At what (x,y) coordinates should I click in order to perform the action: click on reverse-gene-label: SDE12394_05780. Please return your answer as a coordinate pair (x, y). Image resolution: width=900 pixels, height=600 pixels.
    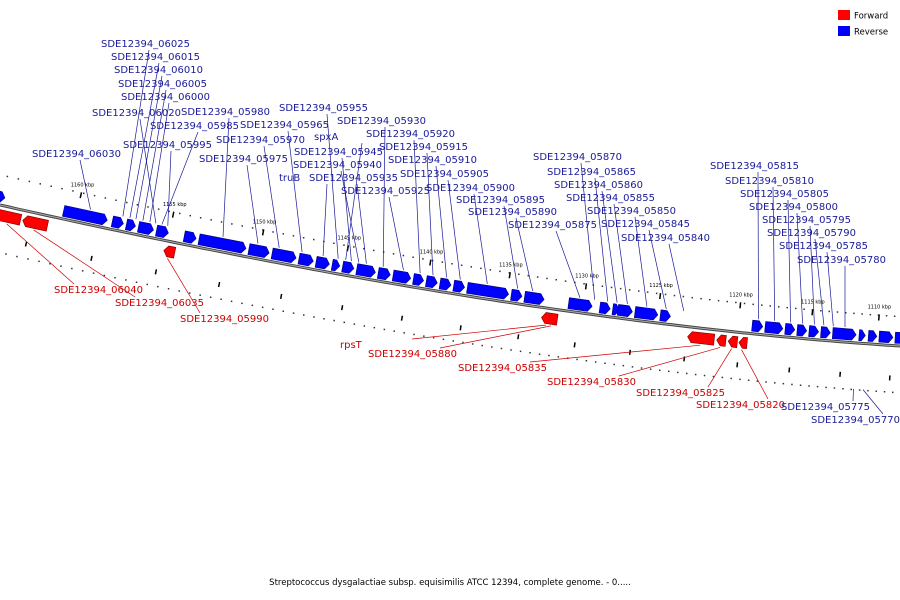
    Looking at the image, I should click on (841, 260).